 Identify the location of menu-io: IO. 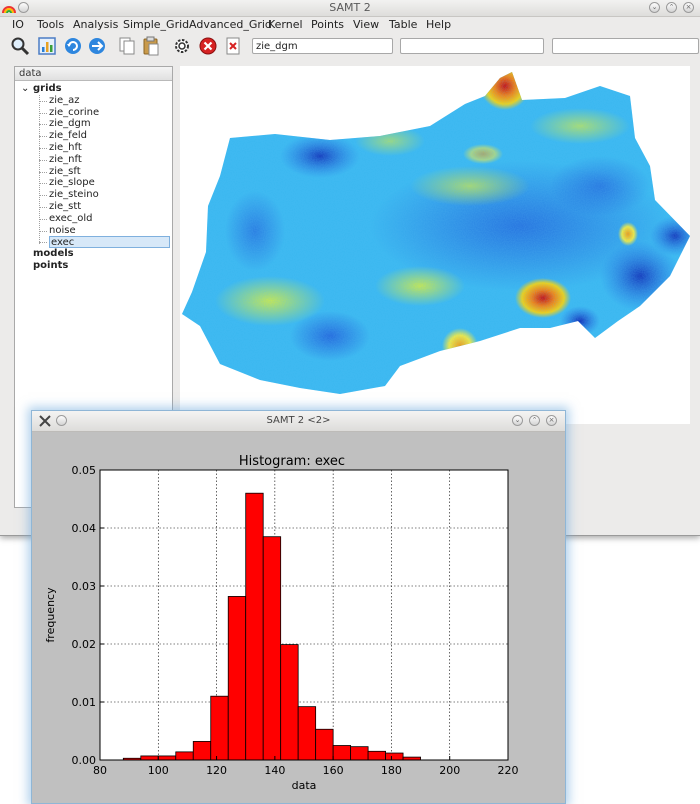
(18, 24).